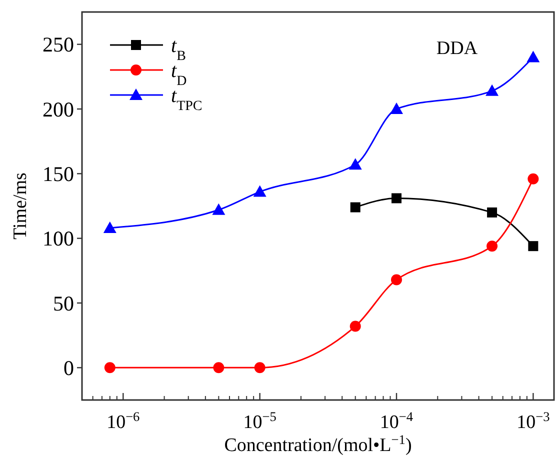  Describe the element at coordinates (63, 303) in the screenshot. I see `y-tick-label: 50` at that location.